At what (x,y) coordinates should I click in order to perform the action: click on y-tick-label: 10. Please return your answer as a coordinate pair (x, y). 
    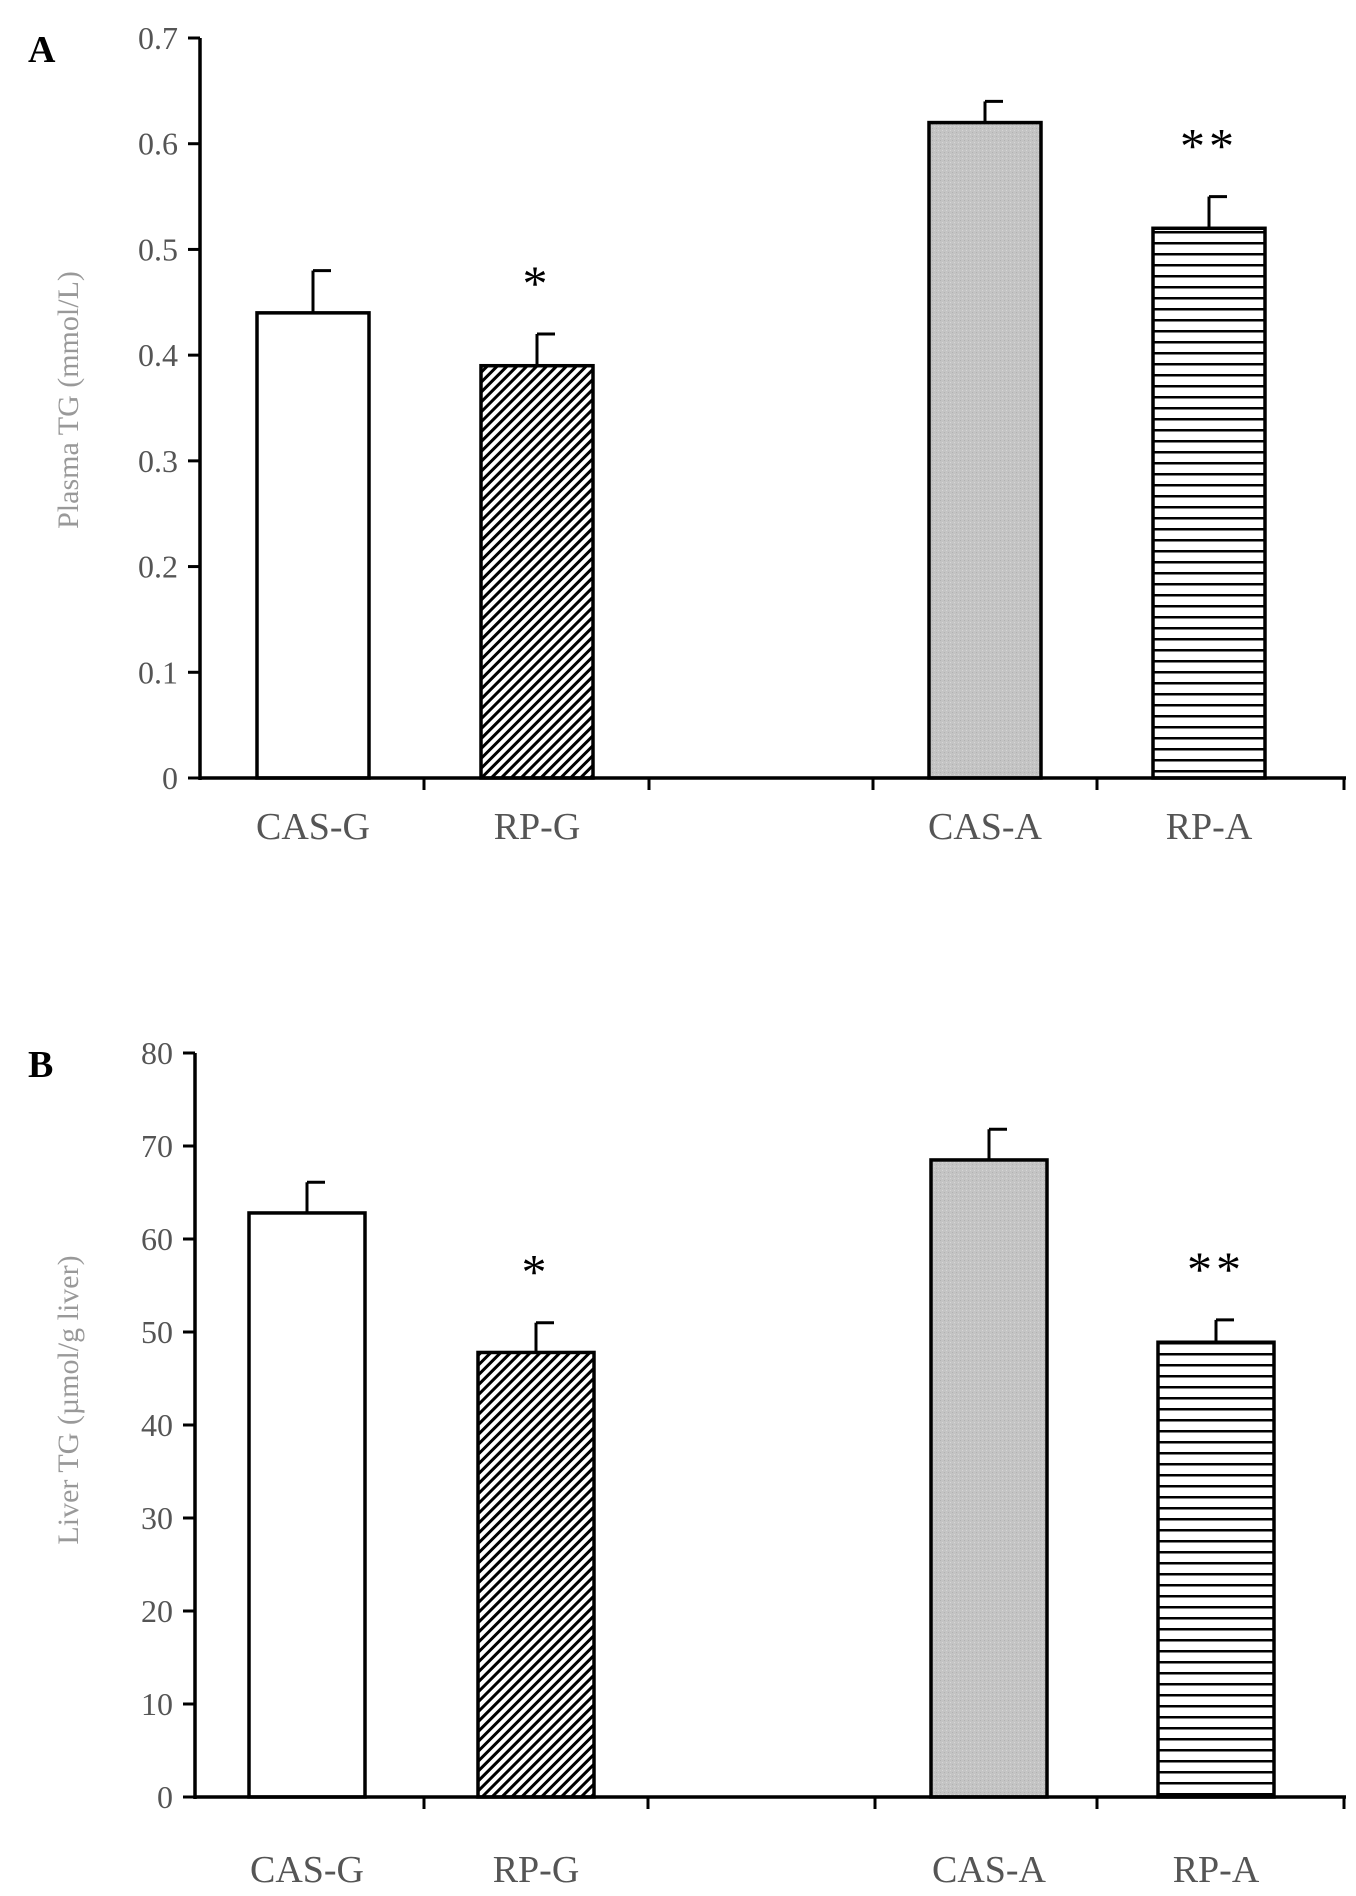
    Looking at the image, I should click on (157, 1704).